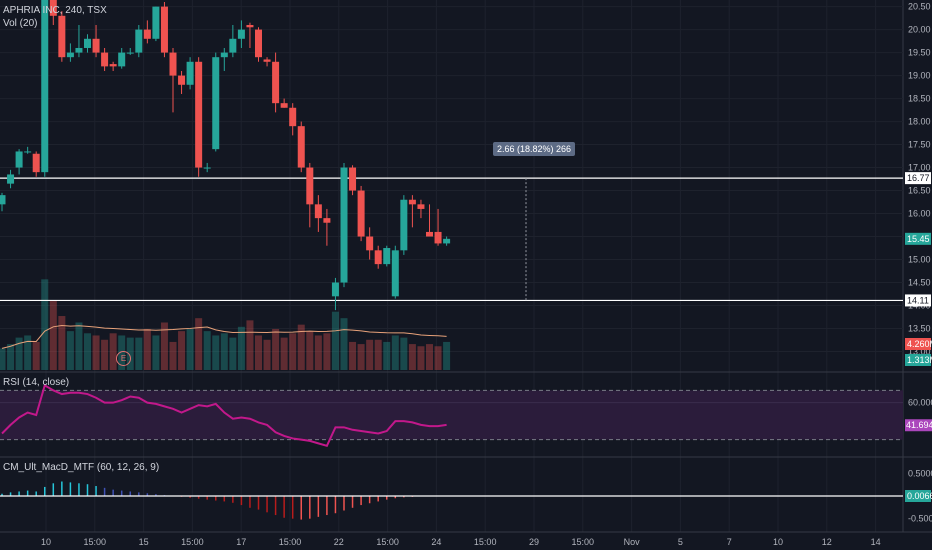 This screenshot has width=932, height=550. What do you see at coordinates (919, 214) in the screenshot?
I see `price-tick-label: 16.00` at bounding box center [919, 214].